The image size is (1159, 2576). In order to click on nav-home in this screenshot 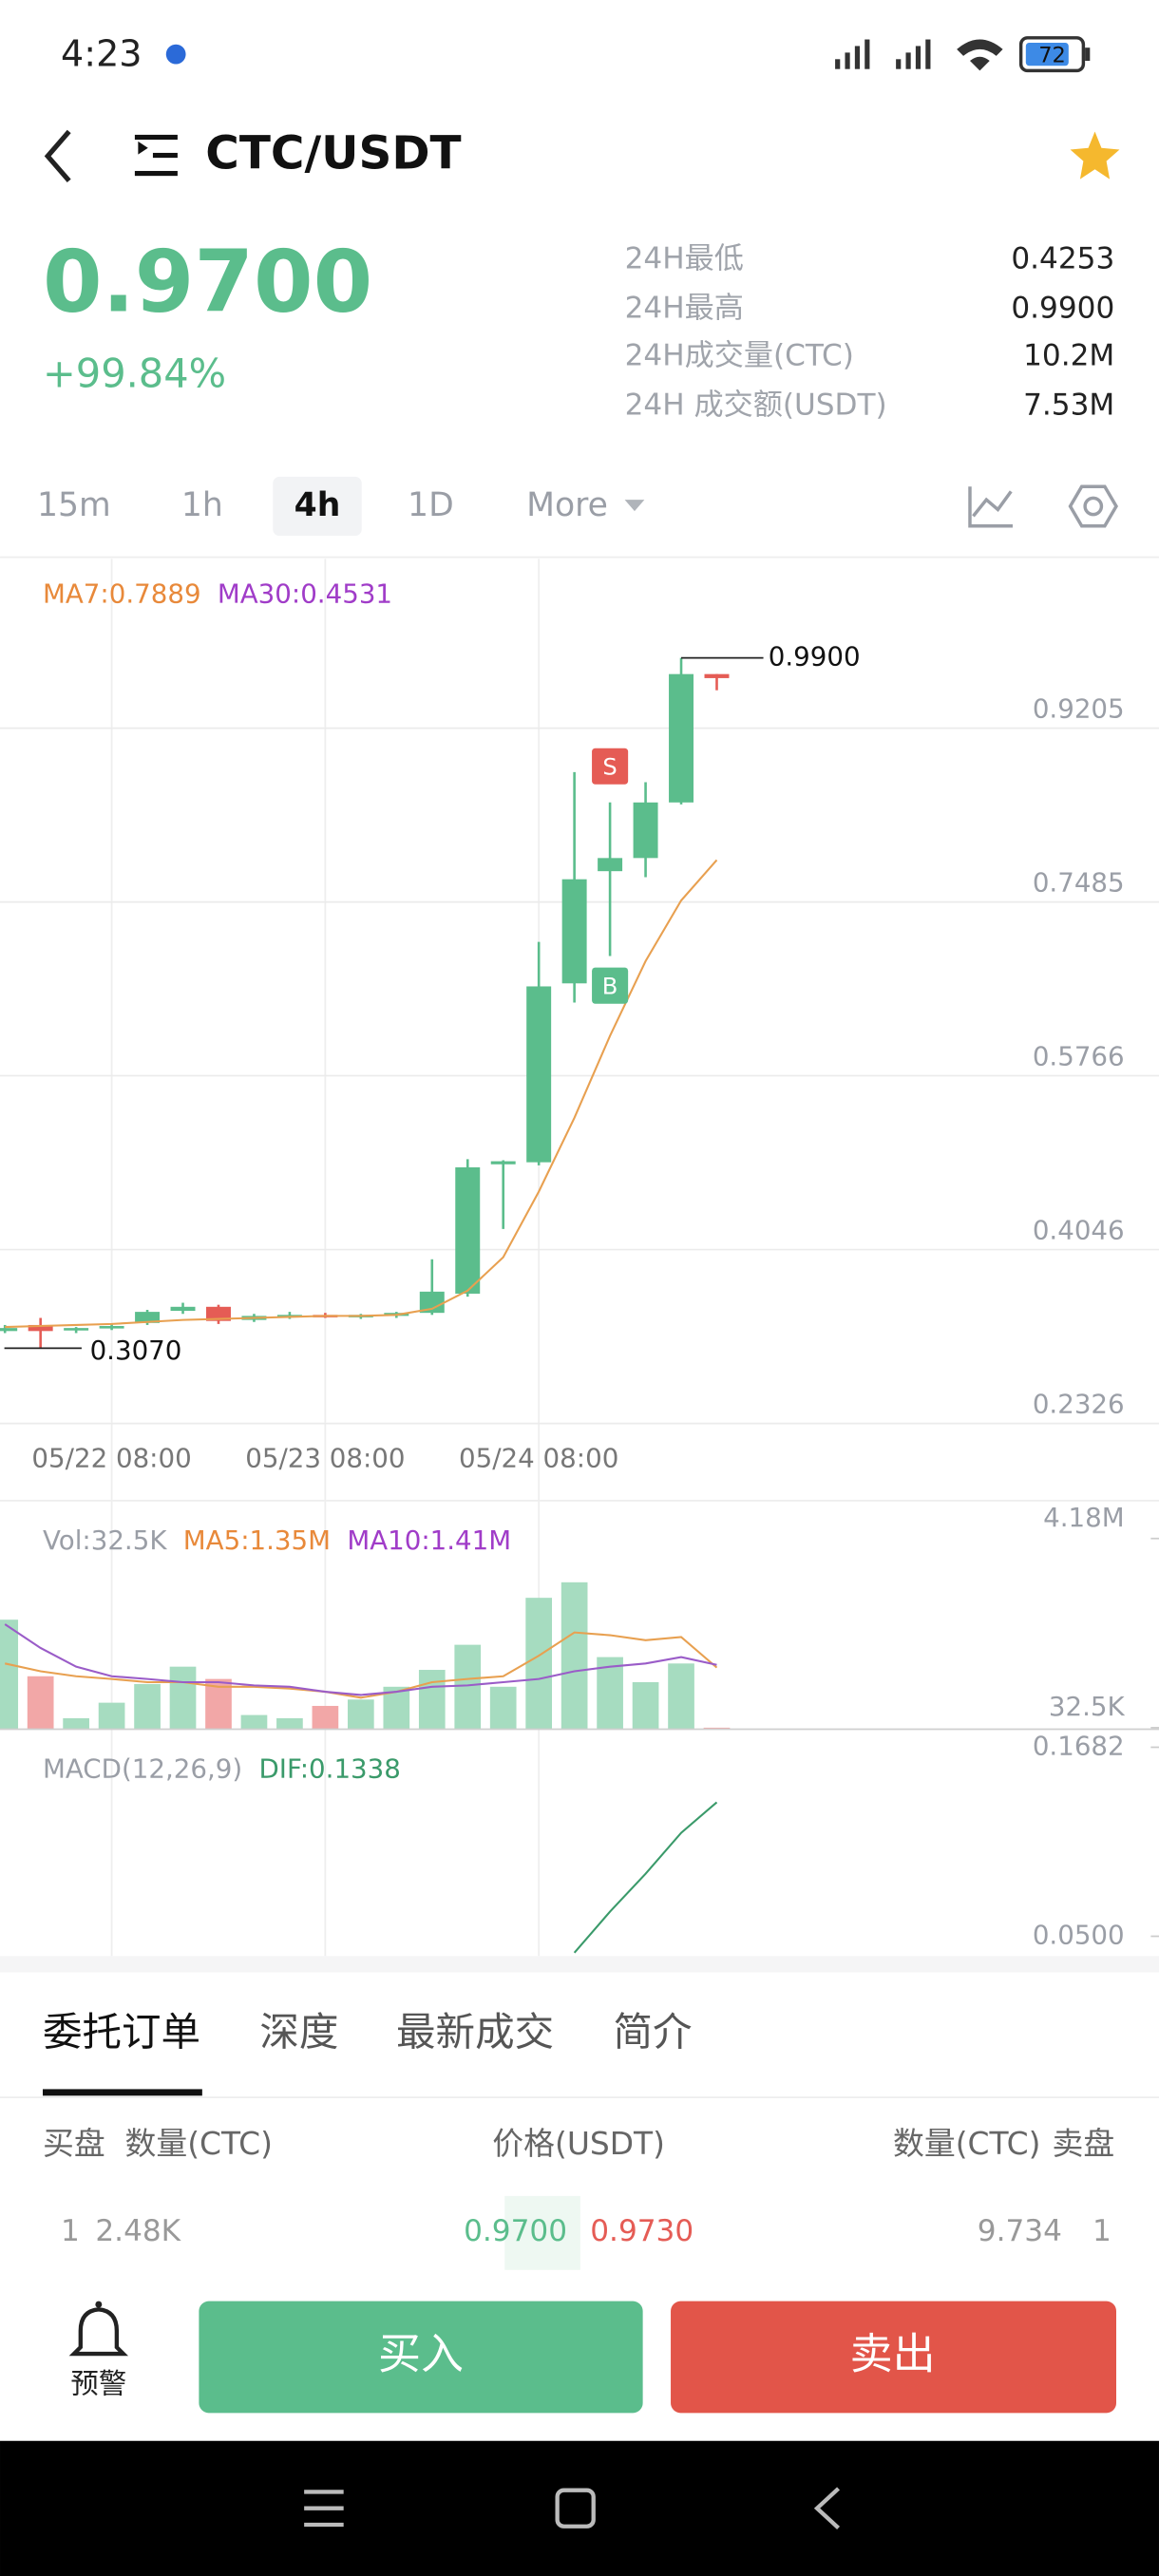, I will do `click(575, 2508)`.